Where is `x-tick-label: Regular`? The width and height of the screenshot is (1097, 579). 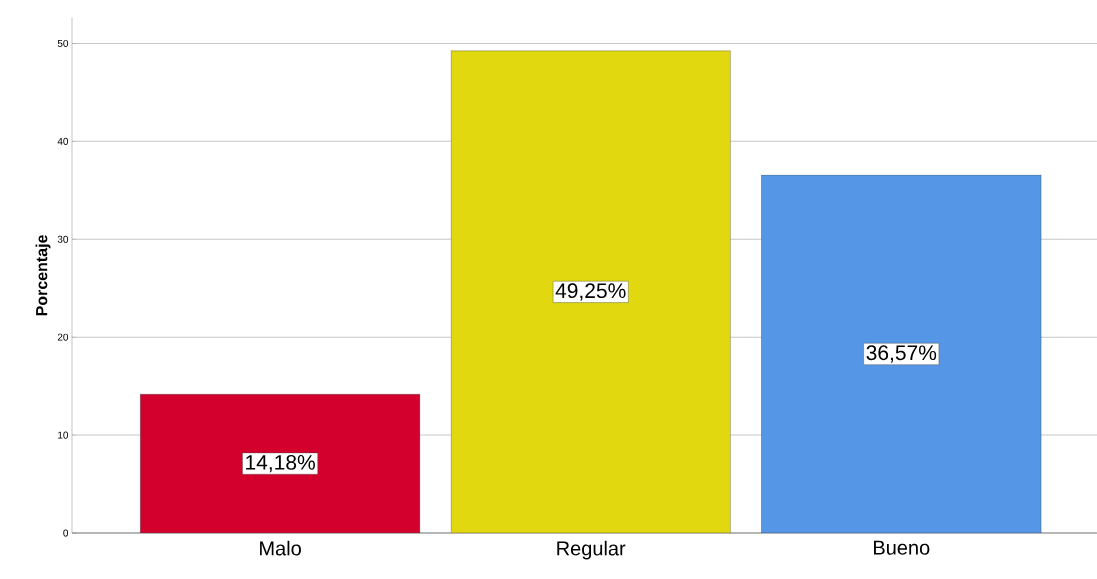
x-tick-label: Regular is located at coordinates (591, 550).